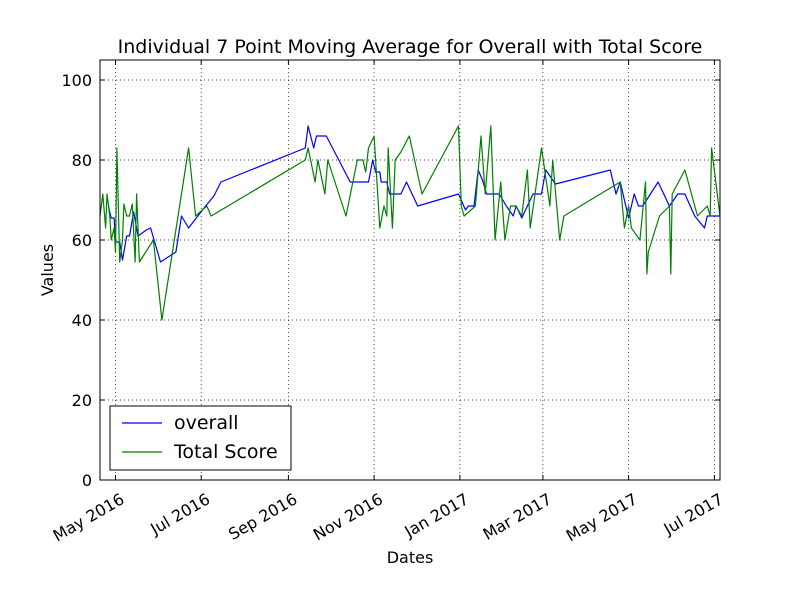  Describe the element at coordinates (82, 320) in the screenshot. I see `y-tick-label: 40` at that location.